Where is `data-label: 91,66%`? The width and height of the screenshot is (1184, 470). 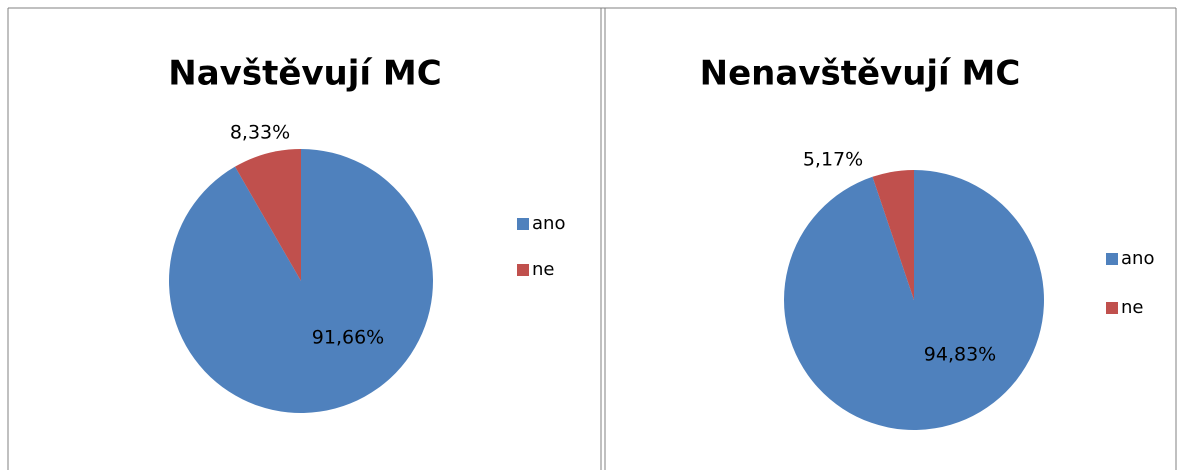
data-label: 91,66% is located at coordinates (348, 338).